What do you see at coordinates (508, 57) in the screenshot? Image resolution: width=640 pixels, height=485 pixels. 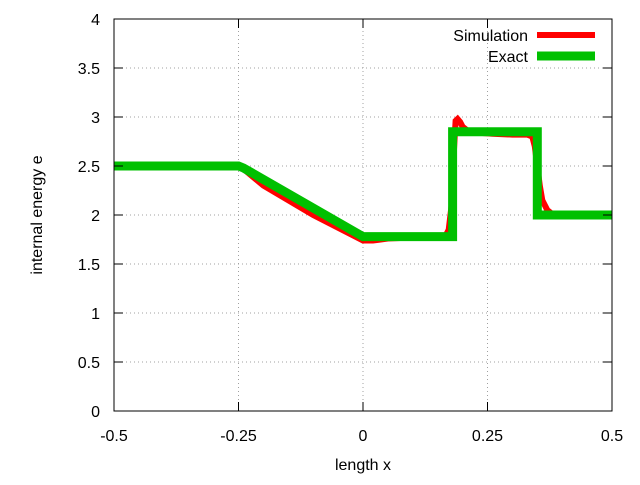 I see `legend-label-exact: Exact` at bounding box center [508, 57].